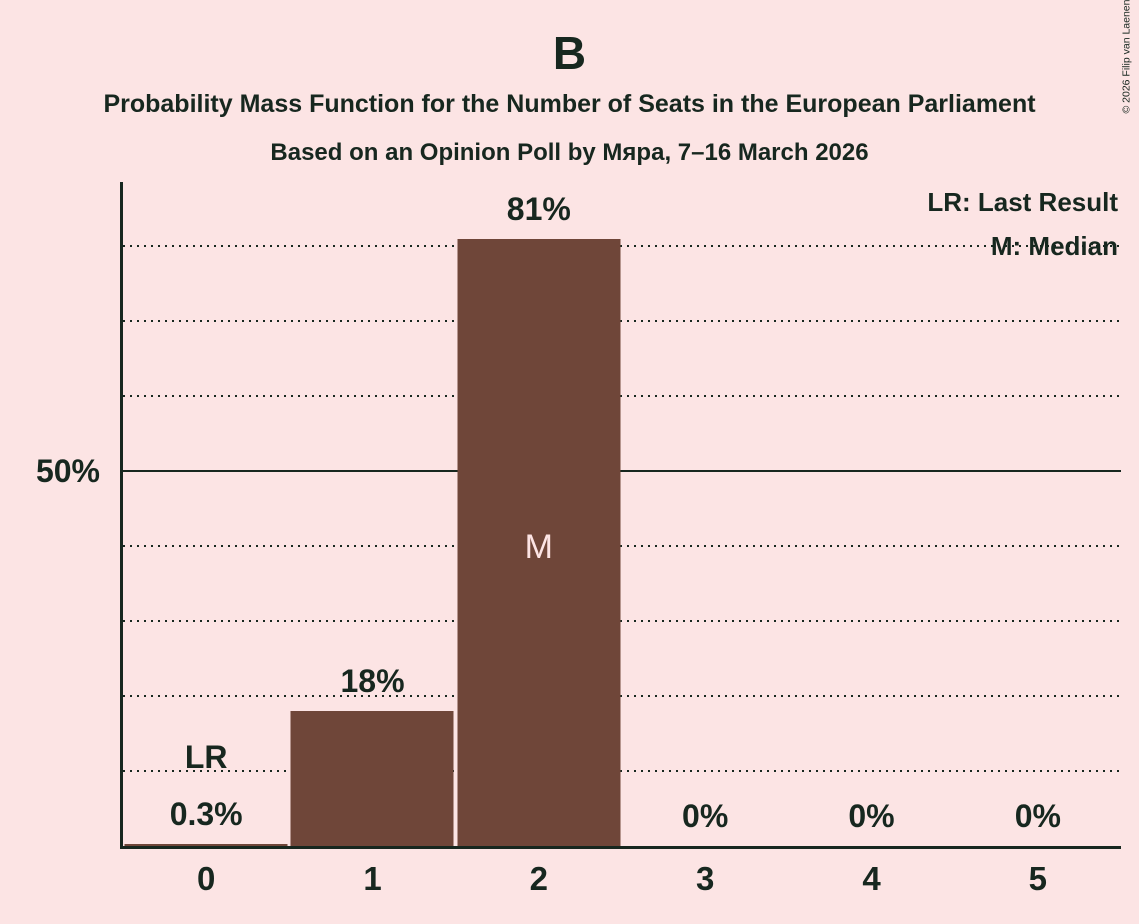 This screenshot has width=1139, height=924. What do you see at coordinates (67, 471) in the screenshot?
I see `y-axis-tick-label: 50%` at bounding box center [67, 471].